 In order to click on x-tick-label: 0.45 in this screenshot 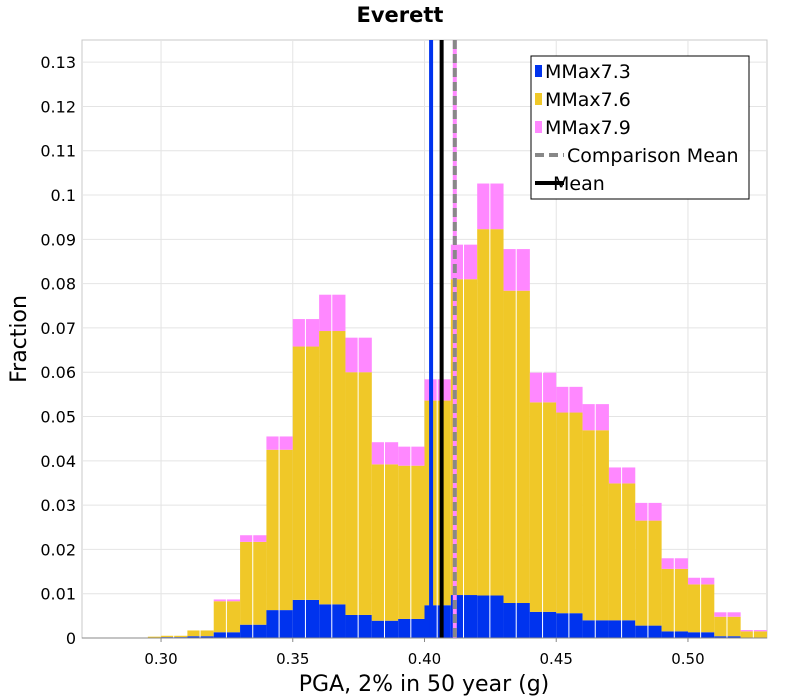, I will do `click(556, 659)`.